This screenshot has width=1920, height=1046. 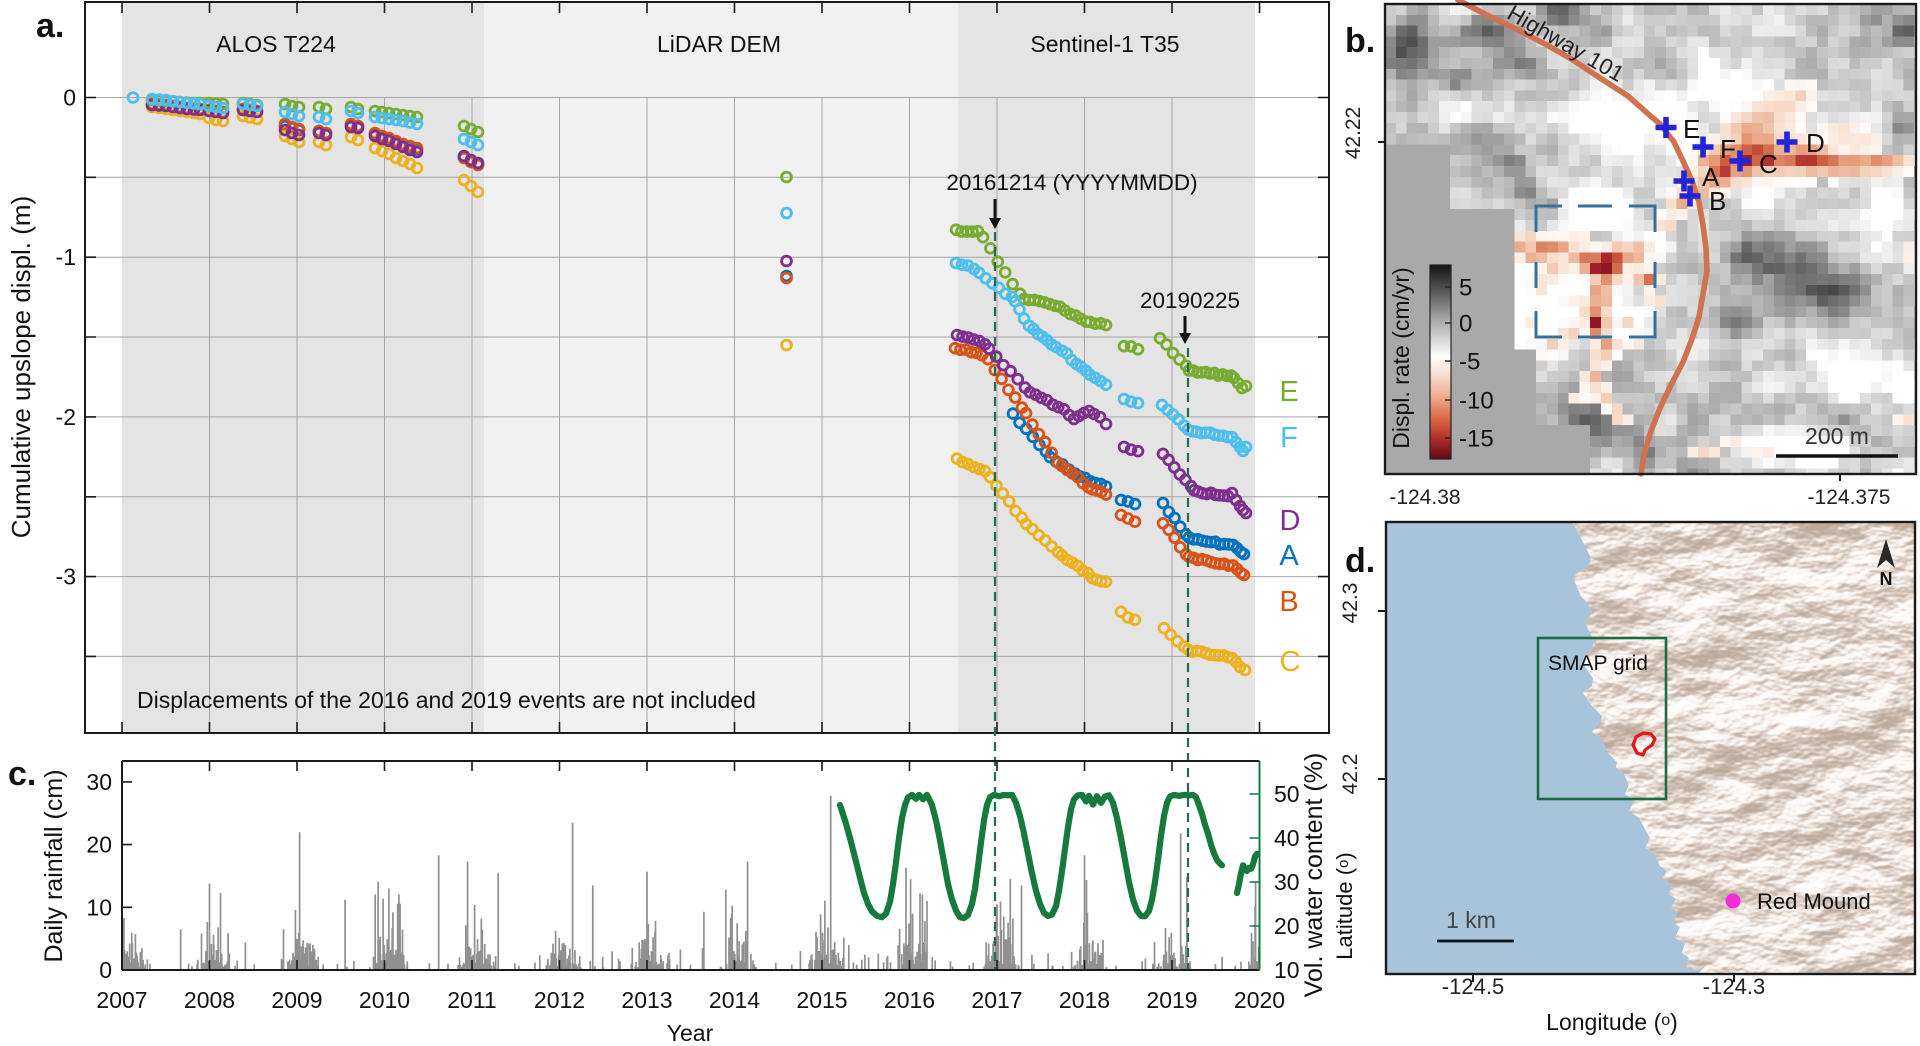 I want to click on svg-text: N, so click(x=1886, y=579).